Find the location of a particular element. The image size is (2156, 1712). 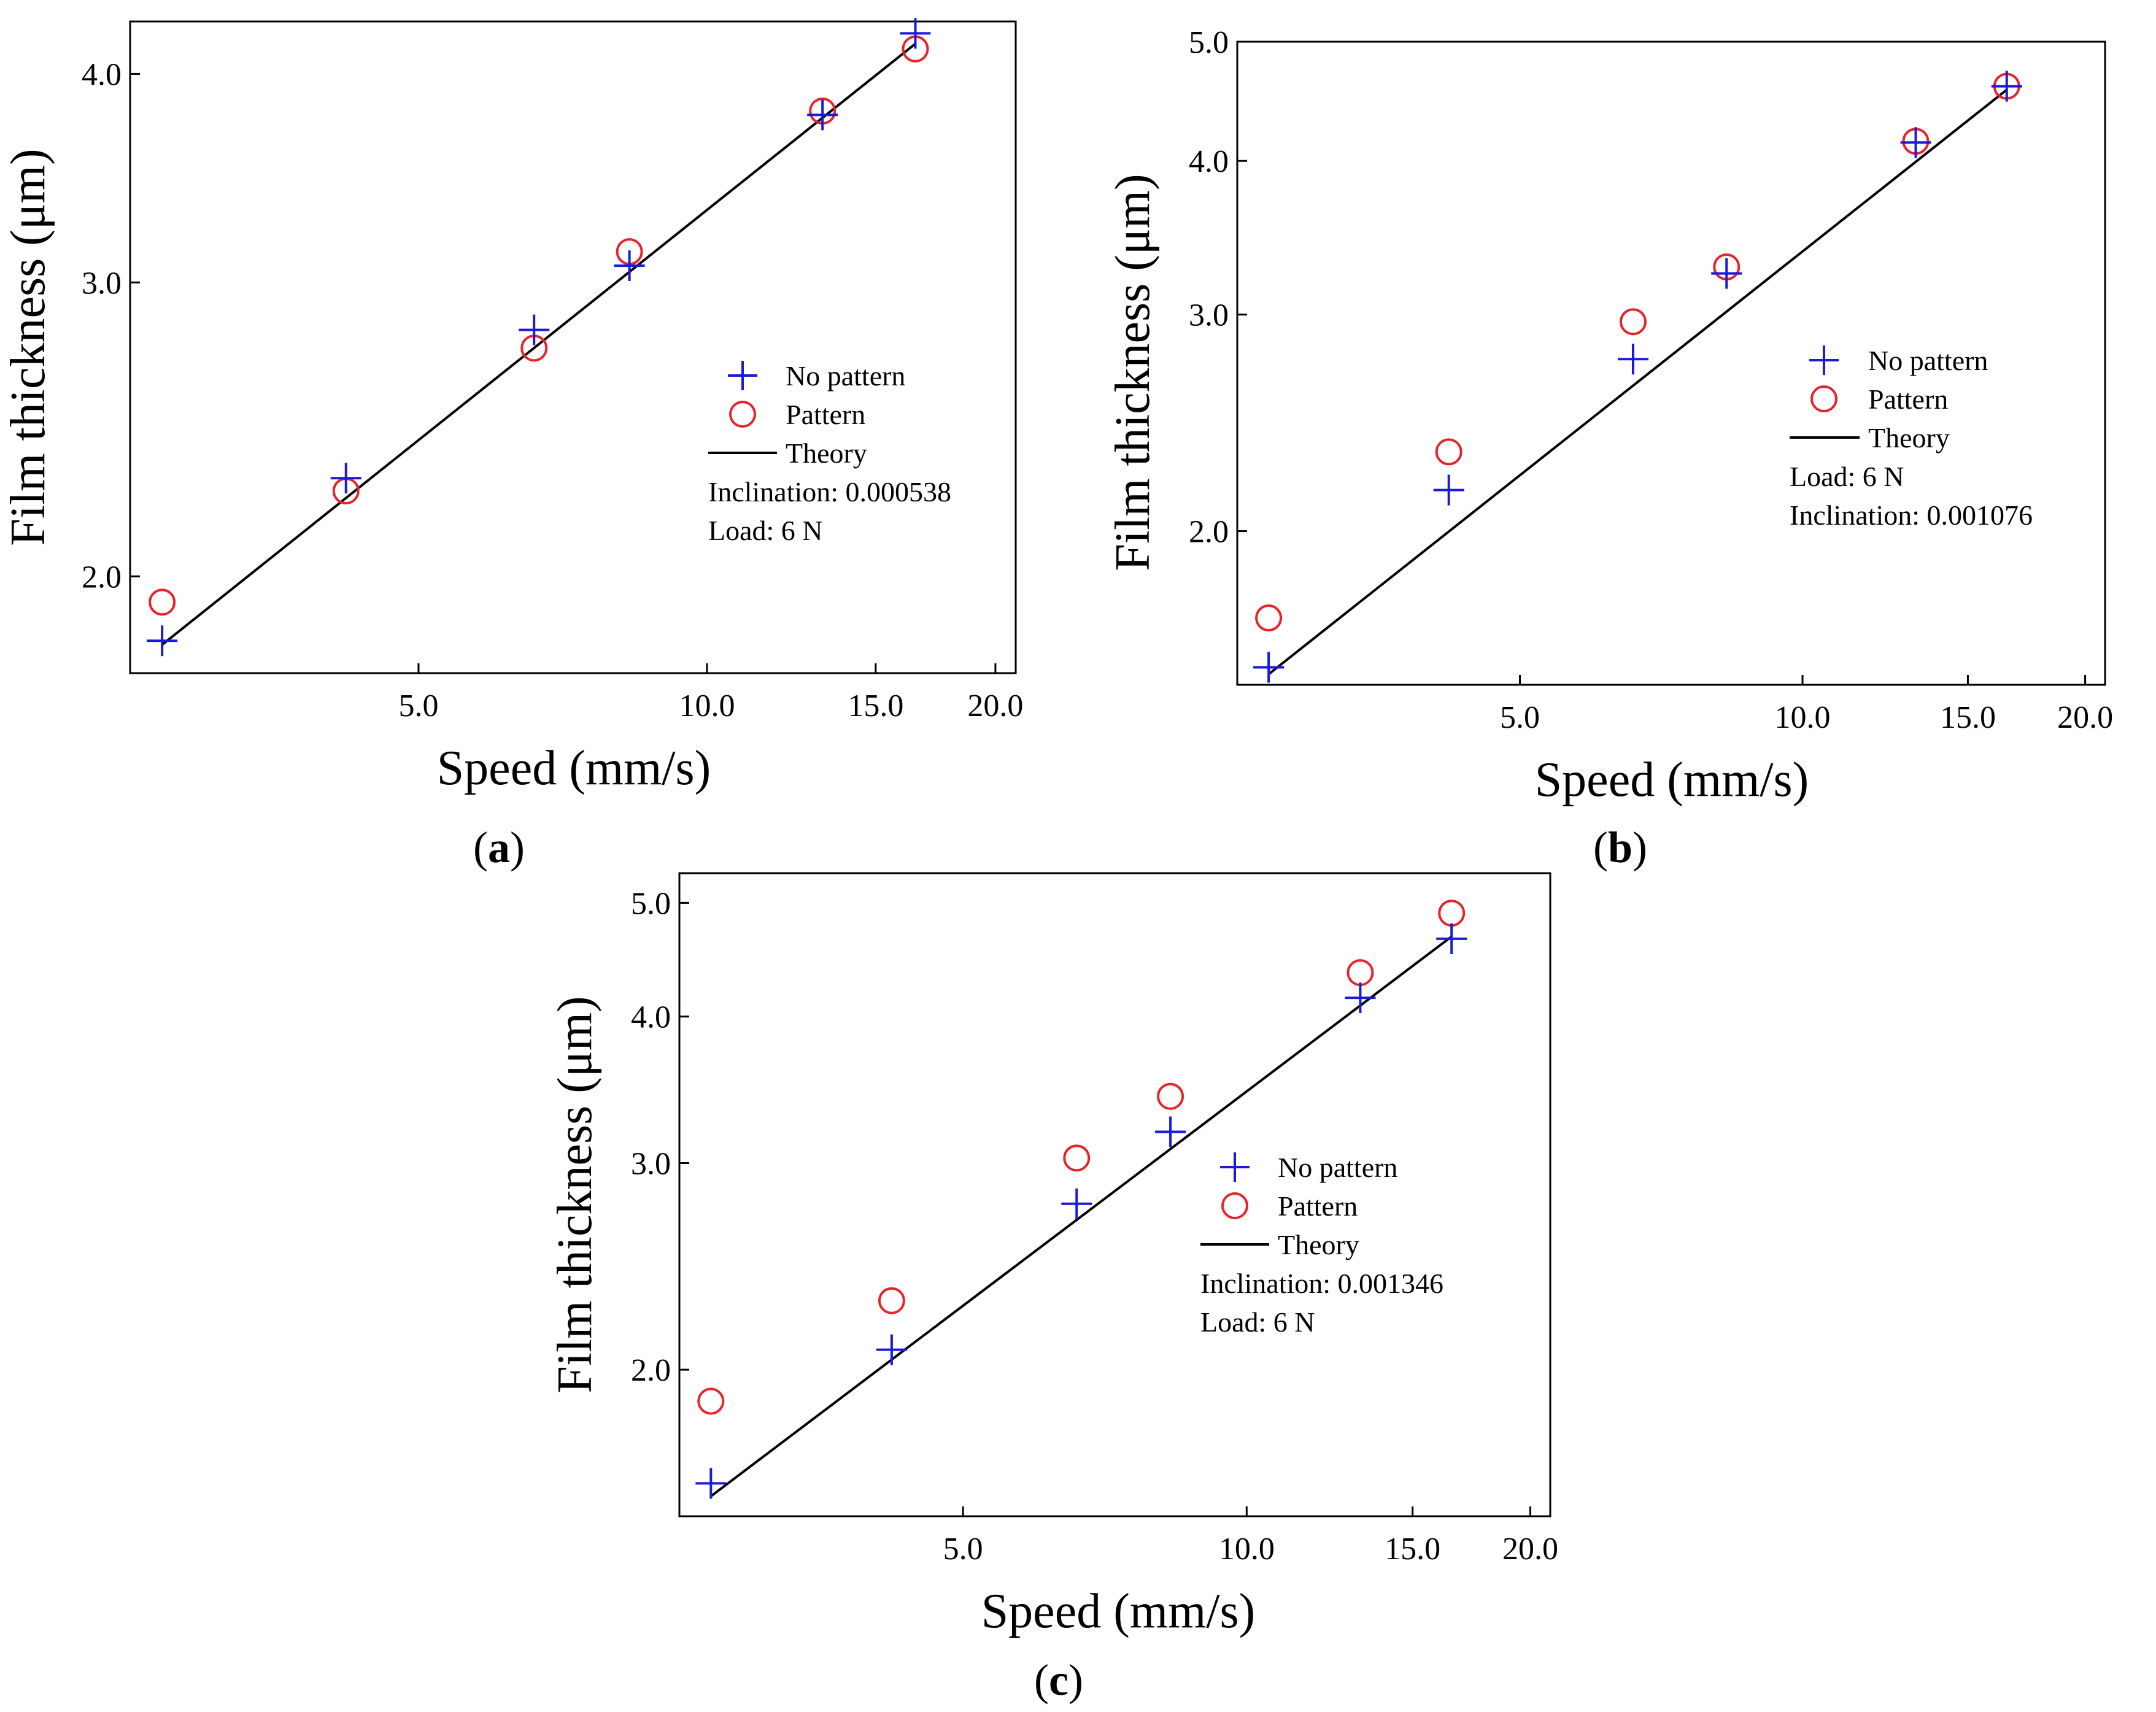

panel-label-letter: b is located at coordinates (1620, 847).